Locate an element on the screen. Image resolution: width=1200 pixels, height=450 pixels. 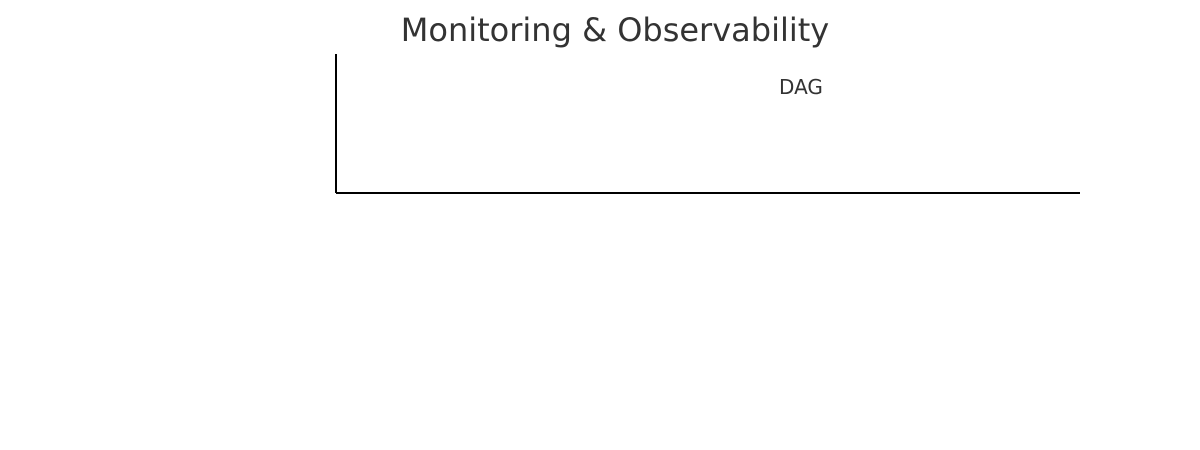
chart-marks: DAG is located at coordinates (801, 87).